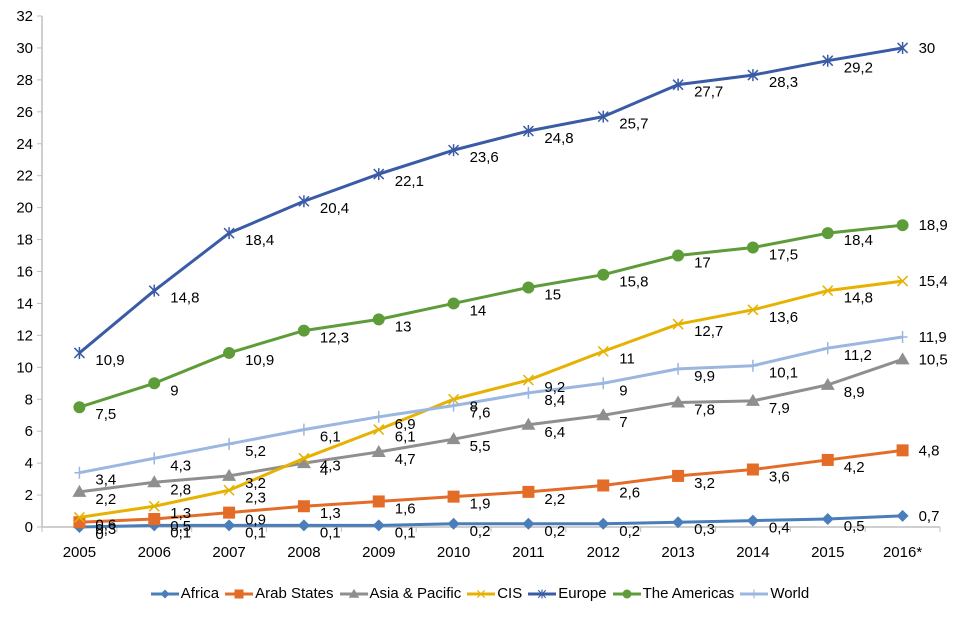 Image resolution: width=960 pixels, height=622 pixels. Describe the element at coordinates (330, 513) in the screenshot. I see `data-label-arab-states: 1,3` at that location.